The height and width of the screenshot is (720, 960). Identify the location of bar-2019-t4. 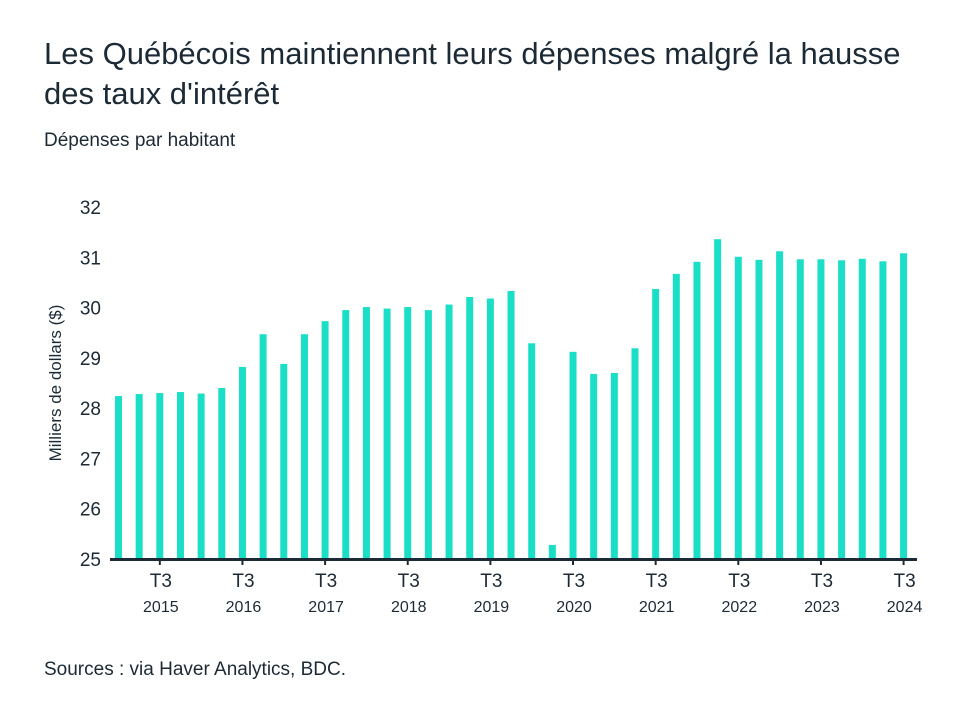
(511, 424).